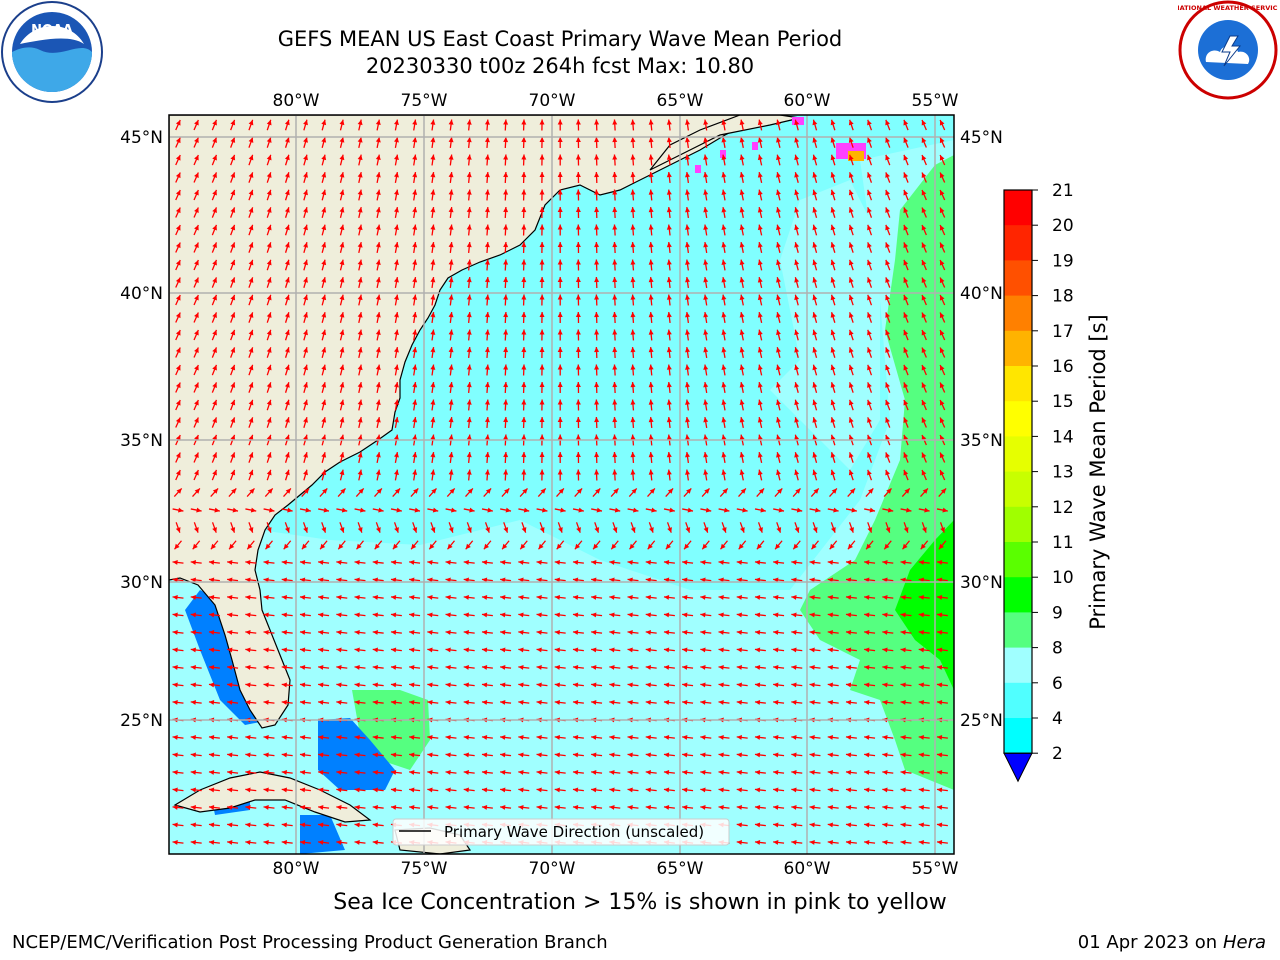  I want to click on lon-tick-label: 55°W, so click(935, 869).